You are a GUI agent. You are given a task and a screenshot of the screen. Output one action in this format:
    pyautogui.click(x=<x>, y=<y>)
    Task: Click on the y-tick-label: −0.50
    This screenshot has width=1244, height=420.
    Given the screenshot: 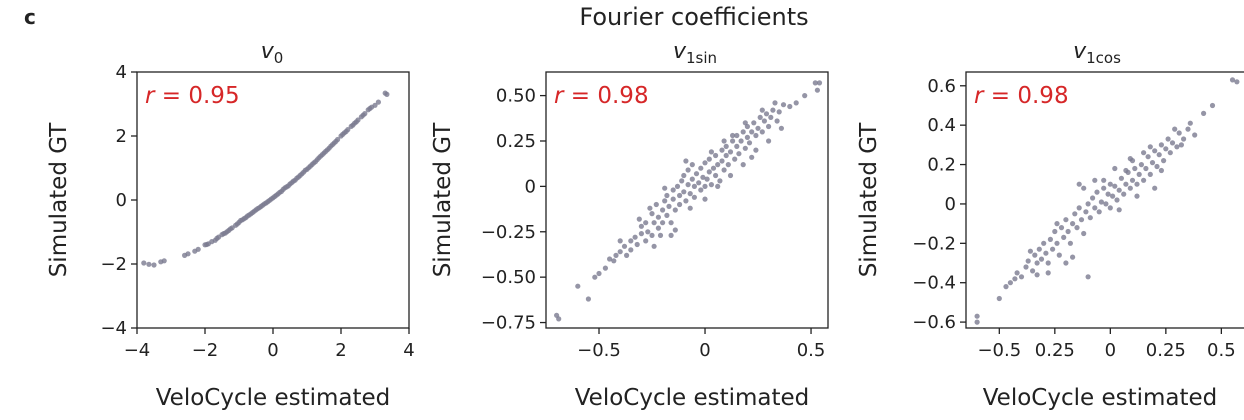 What is the action you would take?
    pyautogui.click(x=508, y=277)
    